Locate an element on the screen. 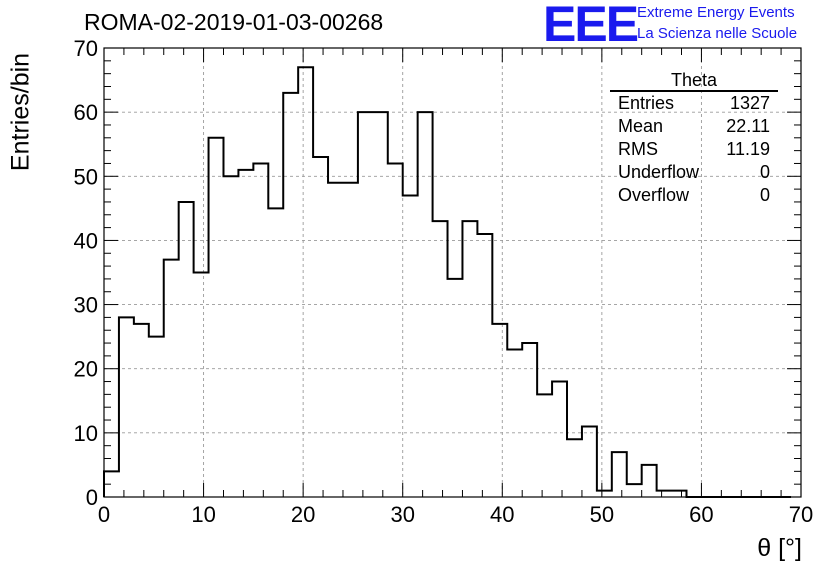 The image size is (836, 572). stats-label: Underflow is located at coordinates (659, 172).